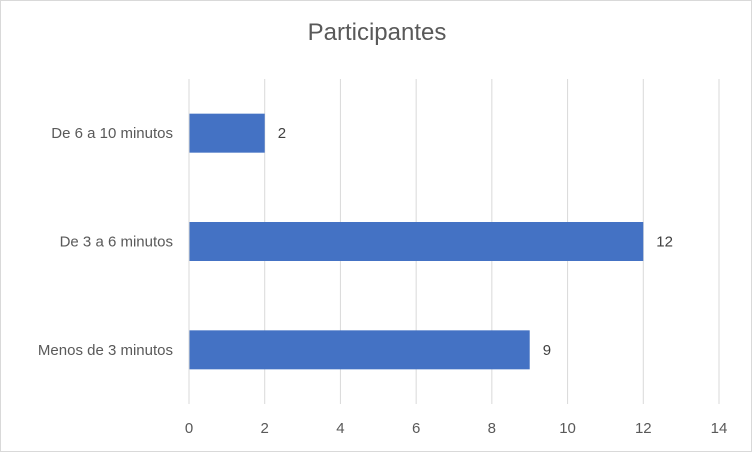 Image resolution: width=752 pixels, height=453 pixels. What do you see at coordinates (492, 428) in the screenshot?
I see `x-tick-label-8: 8` at bounding box center [492, 428].